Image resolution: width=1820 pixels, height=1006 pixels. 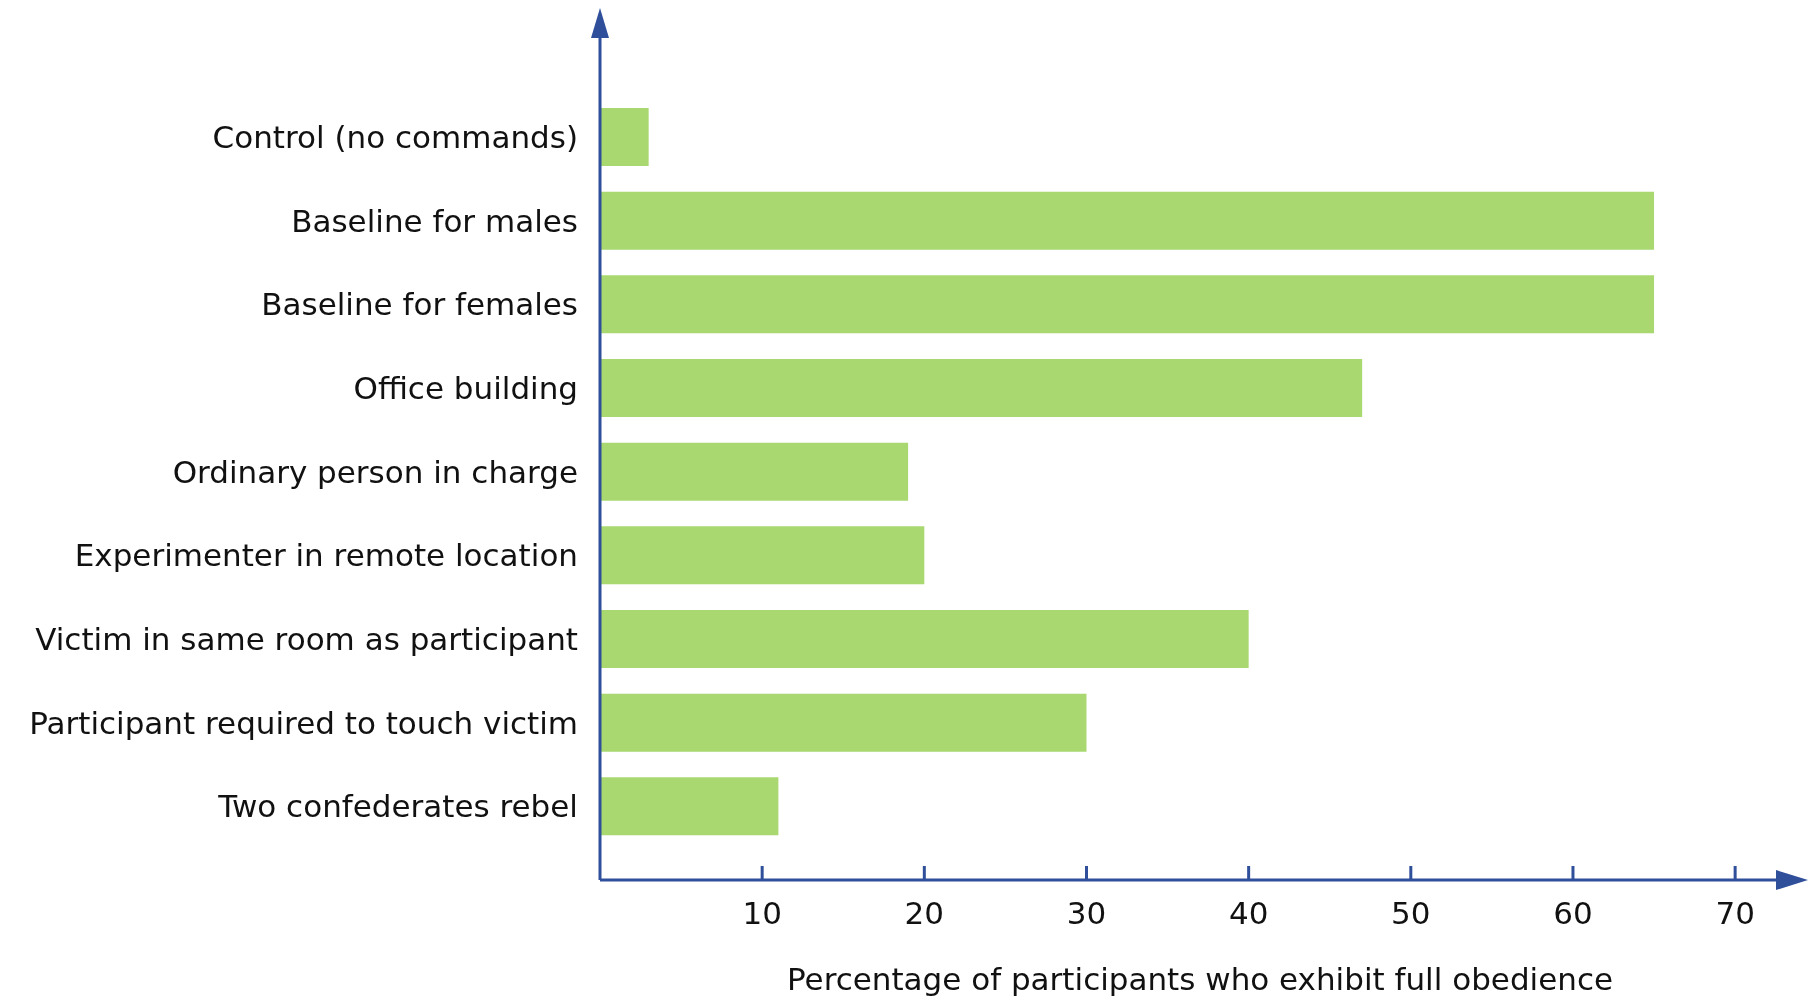 I want to click on y-tick-label: Experimenter in remote location, so click(x=326, y=555).